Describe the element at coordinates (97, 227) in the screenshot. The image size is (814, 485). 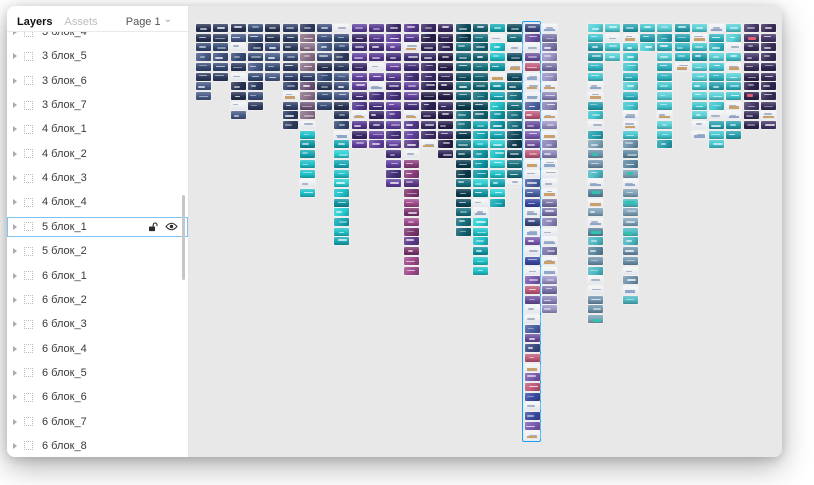
I see `layer-row: 5 блок_1` at that location.